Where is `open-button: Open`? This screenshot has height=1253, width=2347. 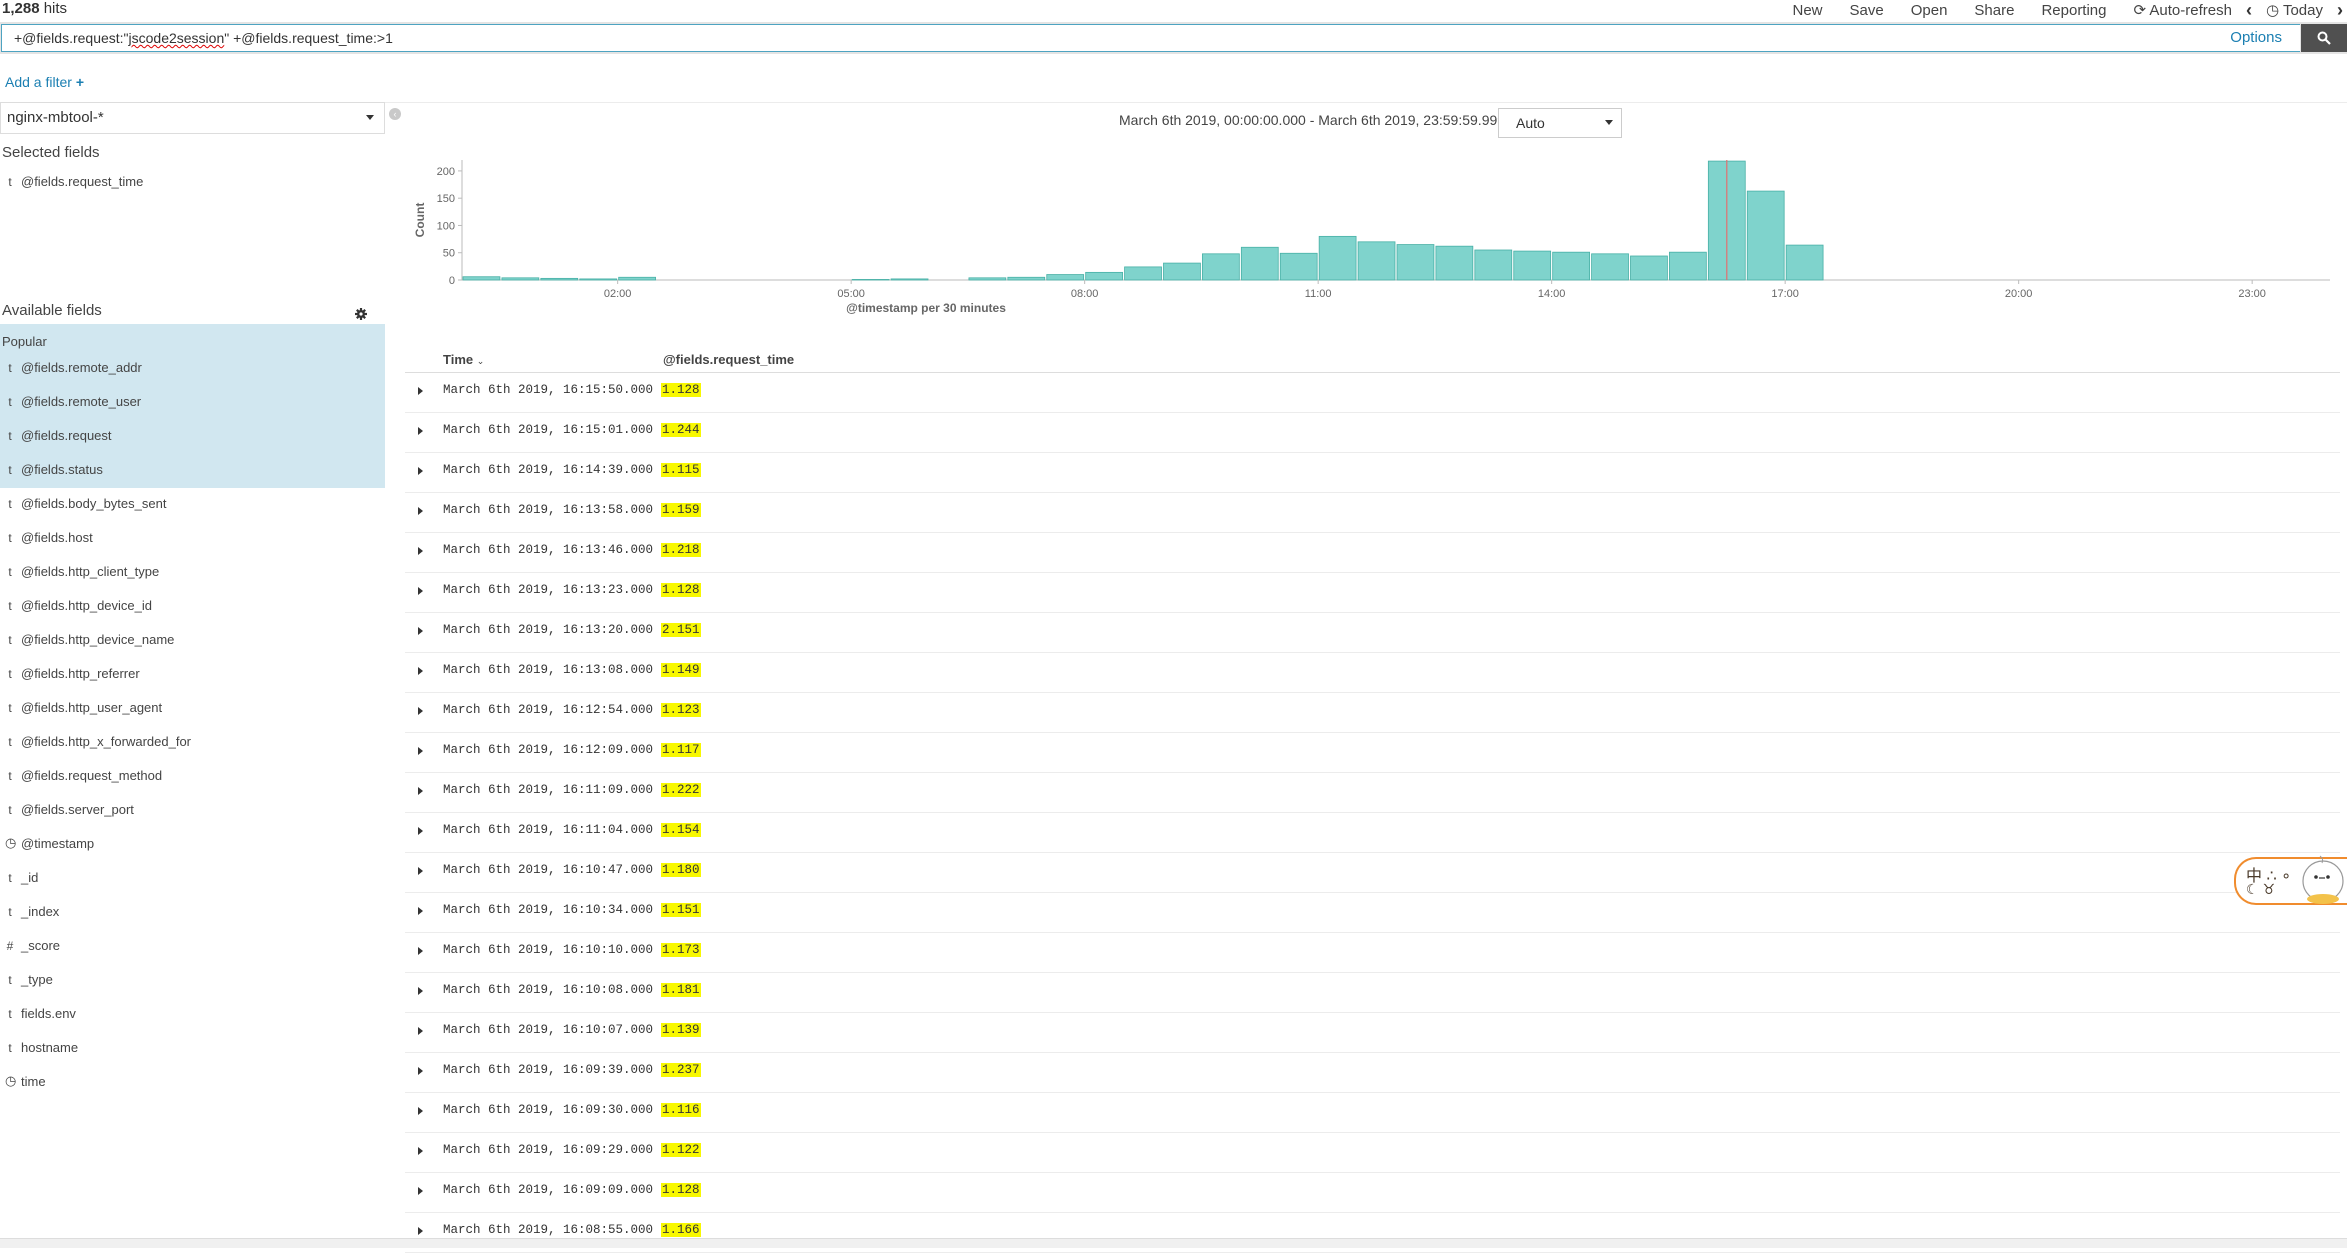
open-button: Open is located at coordinates (1929, 10).